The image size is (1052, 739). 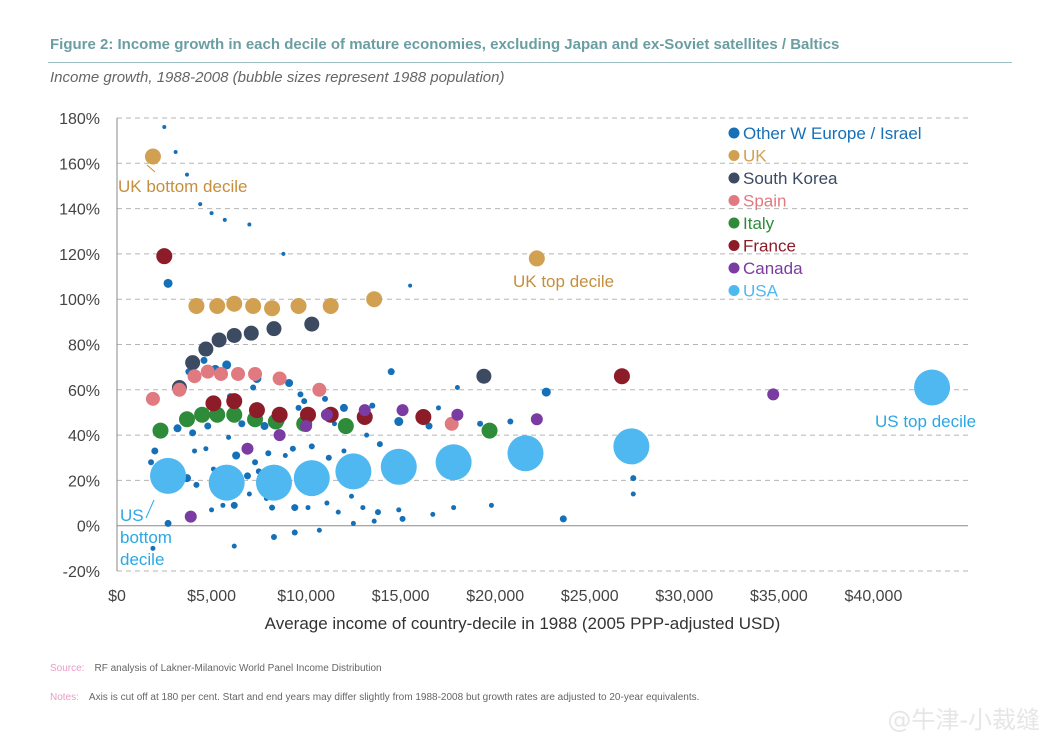 What do you see at coordinates (88, 527) in the screenshot?
I see `y-tick-label: 0%` at bounding box center [88, 527].